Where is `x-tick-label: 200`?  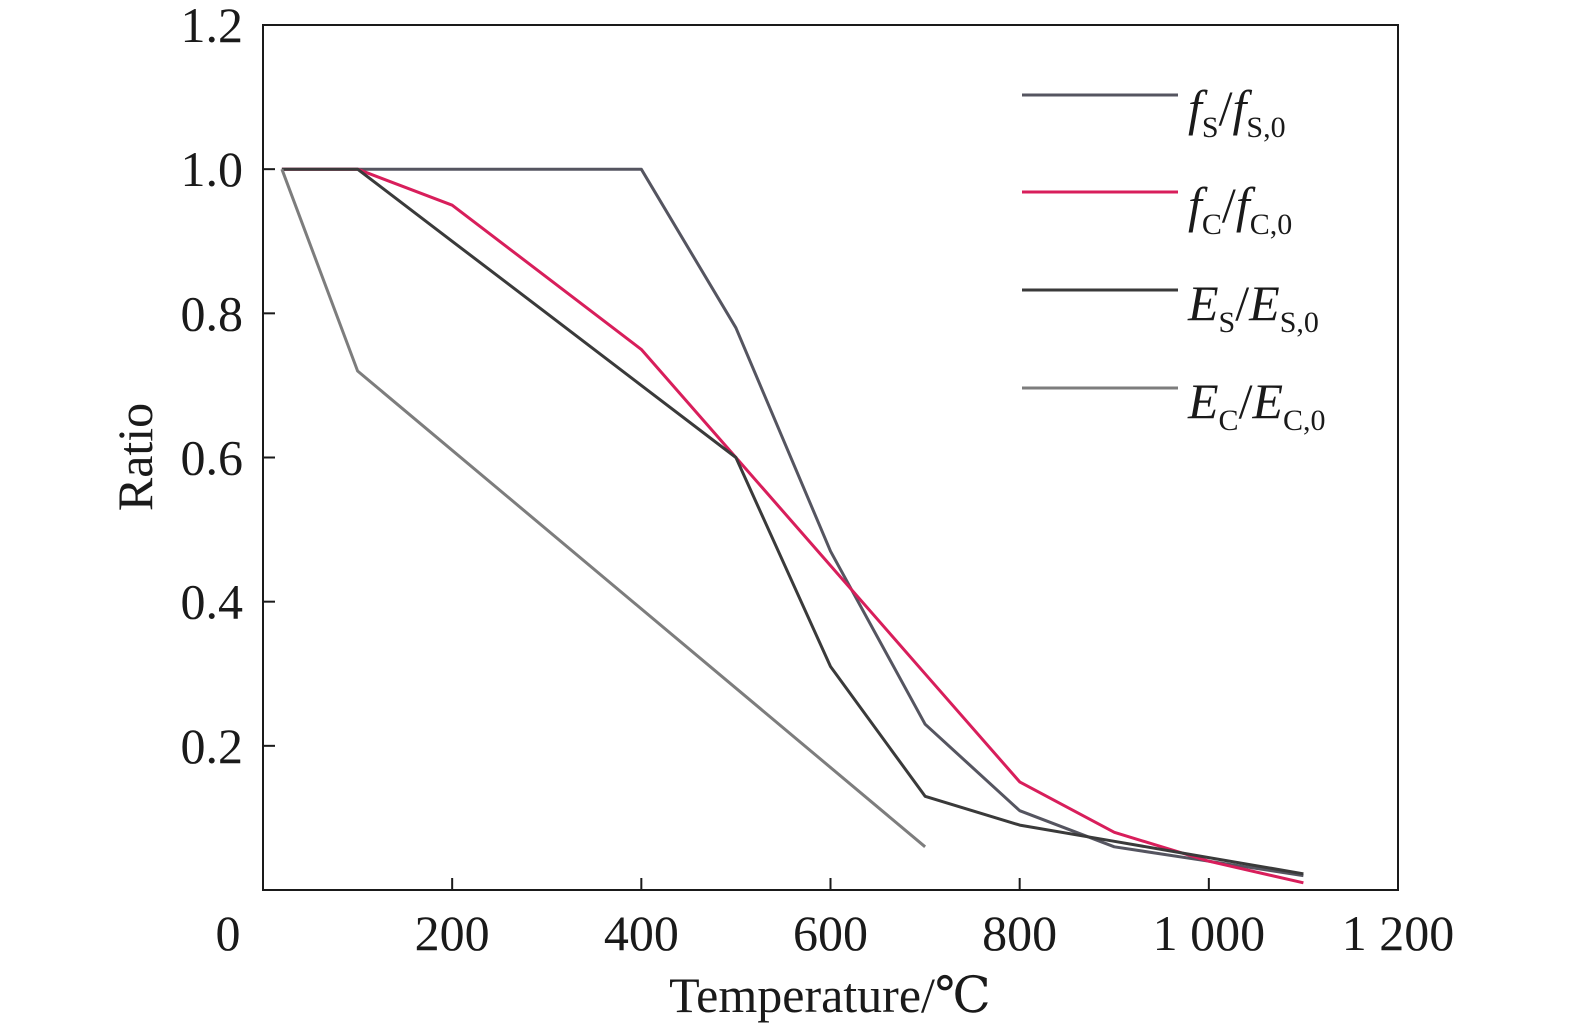 x-tick-label: 200 is located at coordinates (452, 933).